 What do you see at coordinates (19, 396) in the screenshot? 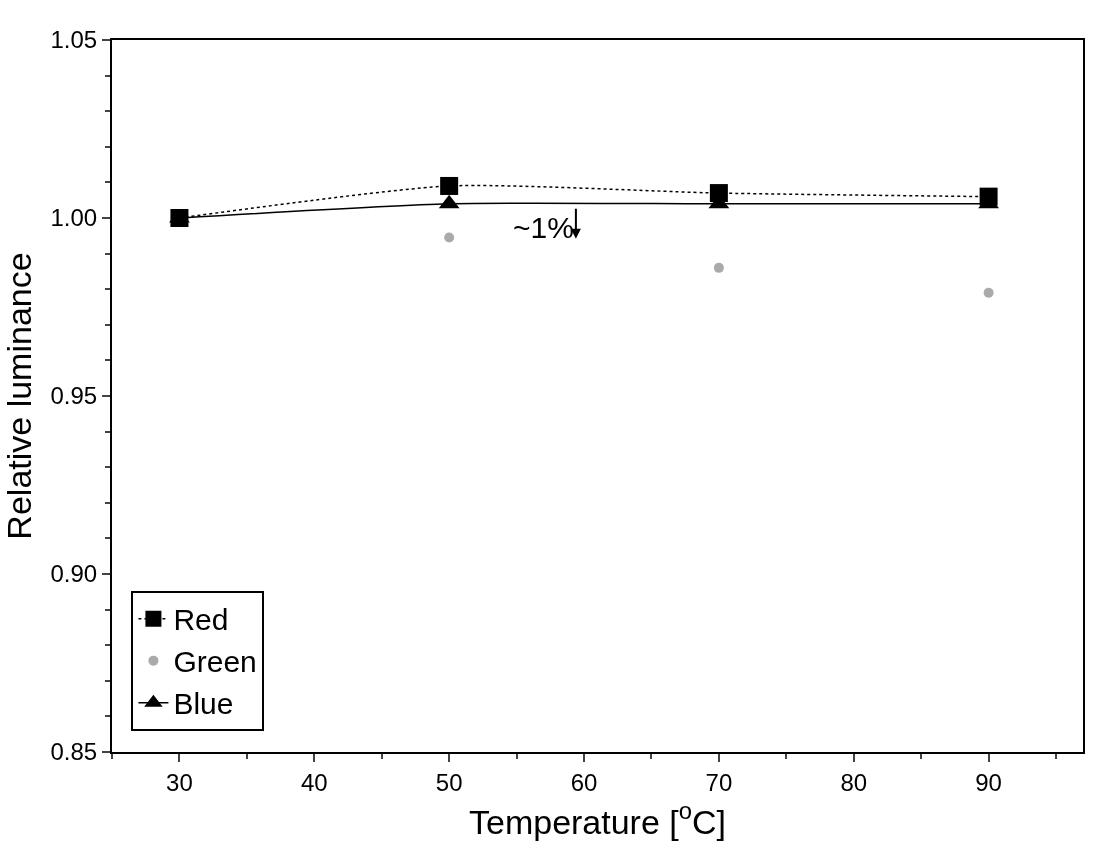
I see `y-axis-title: Relative luminance` at bounding box center [19, 396].